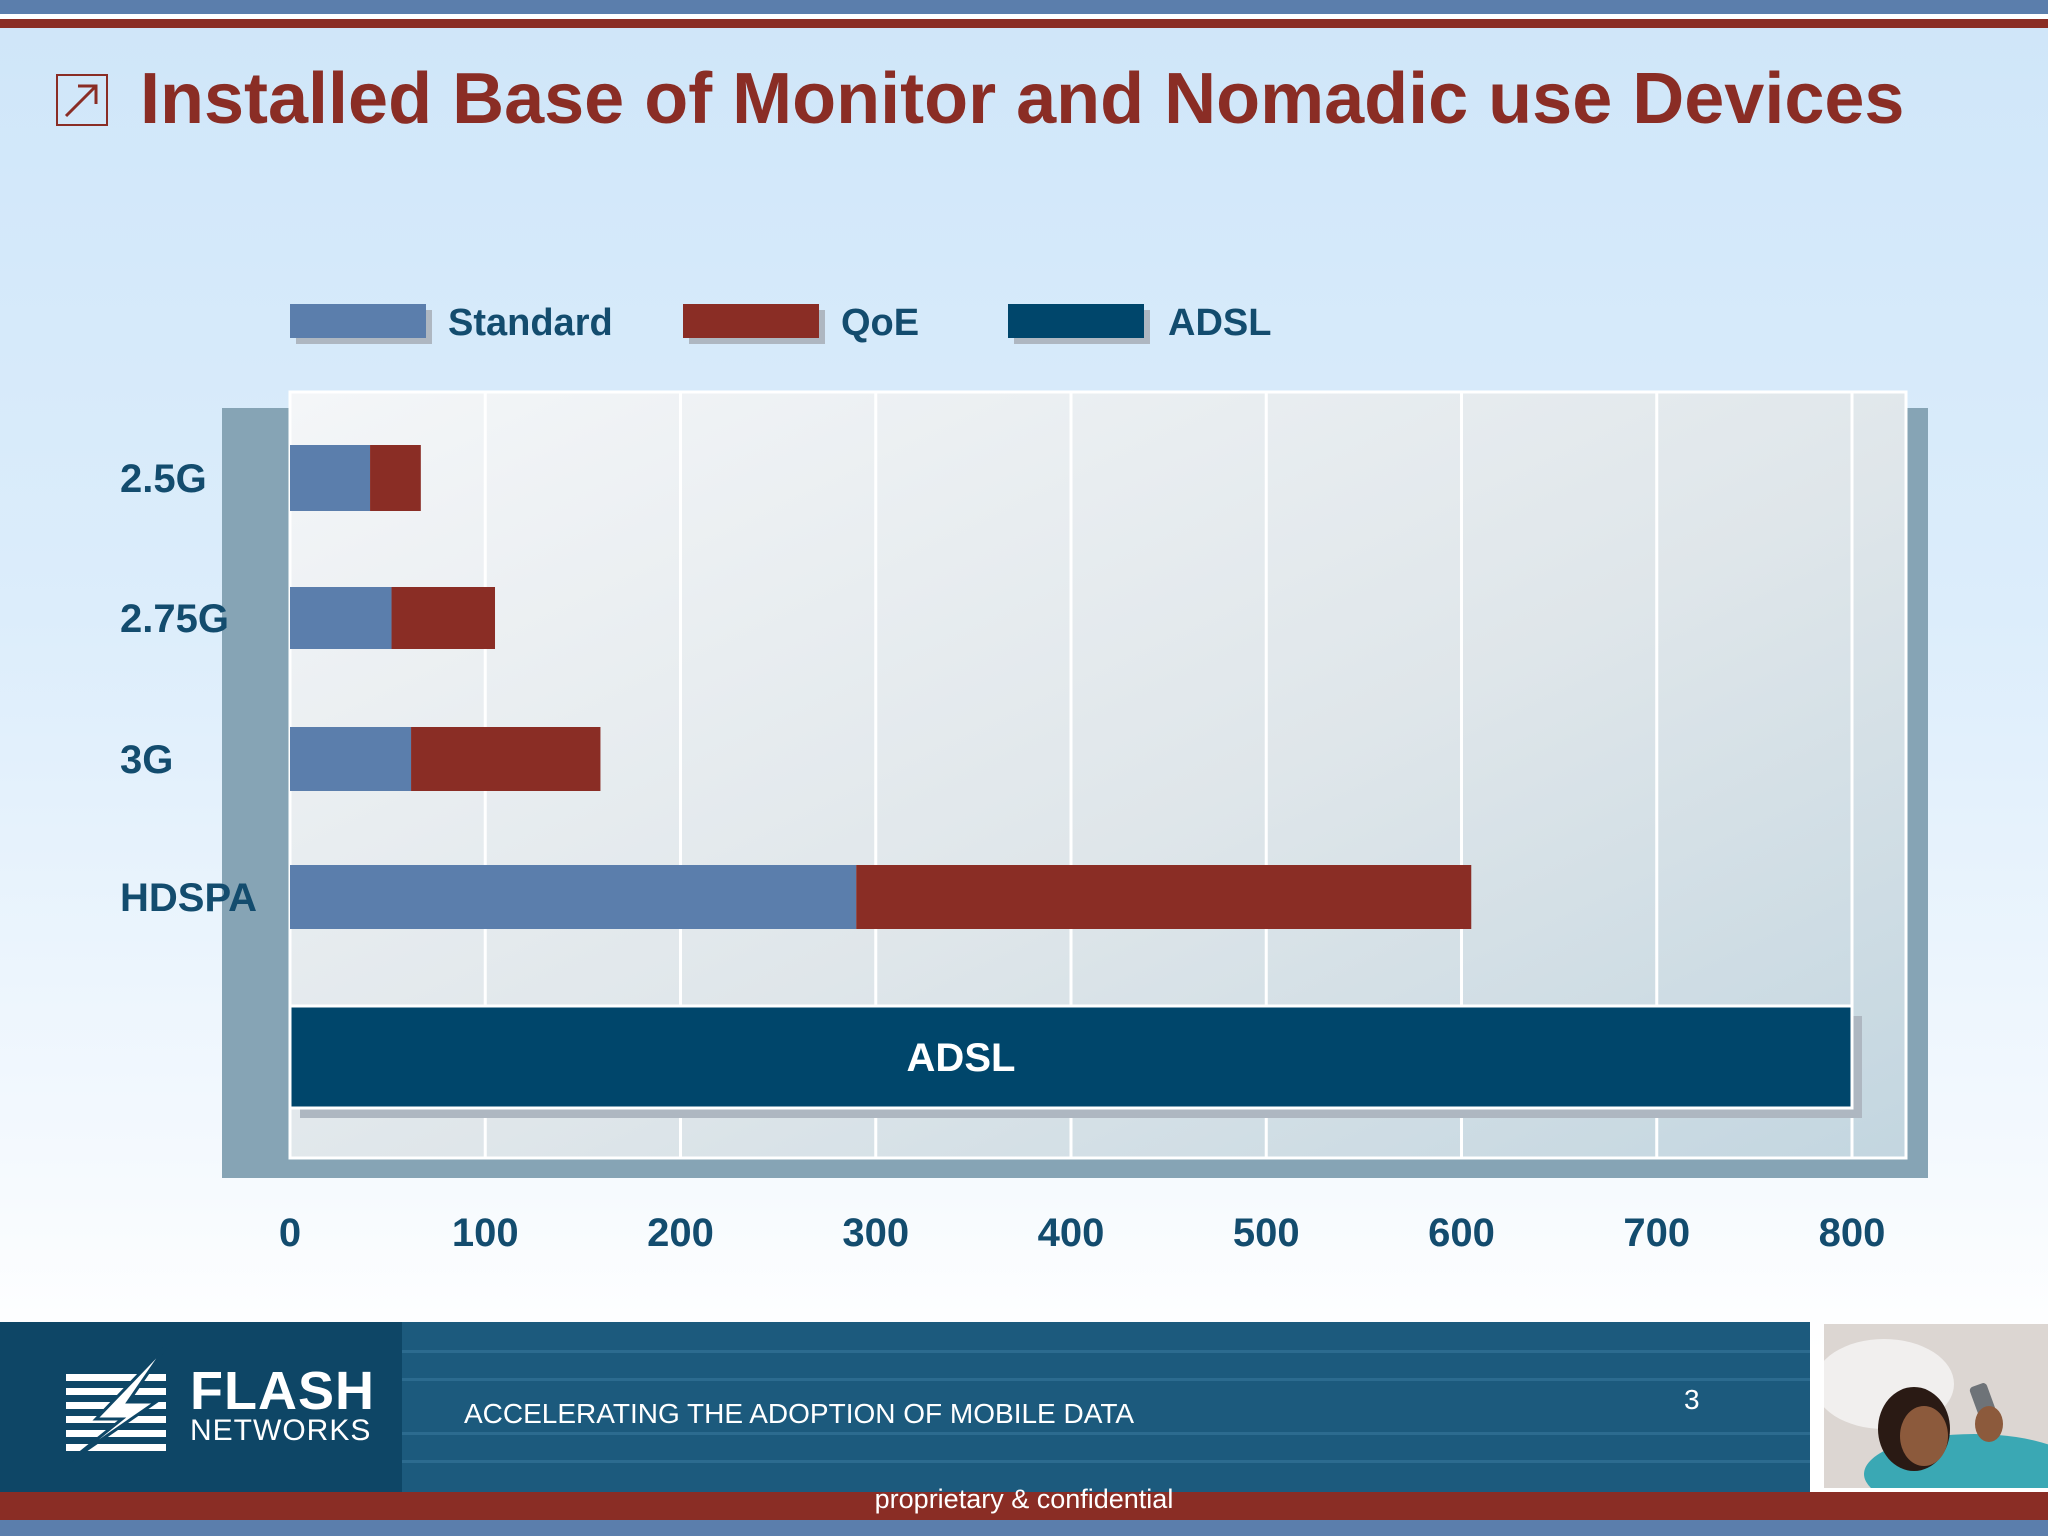  I want to click on category-label: HDSPA, so click(188, 898).